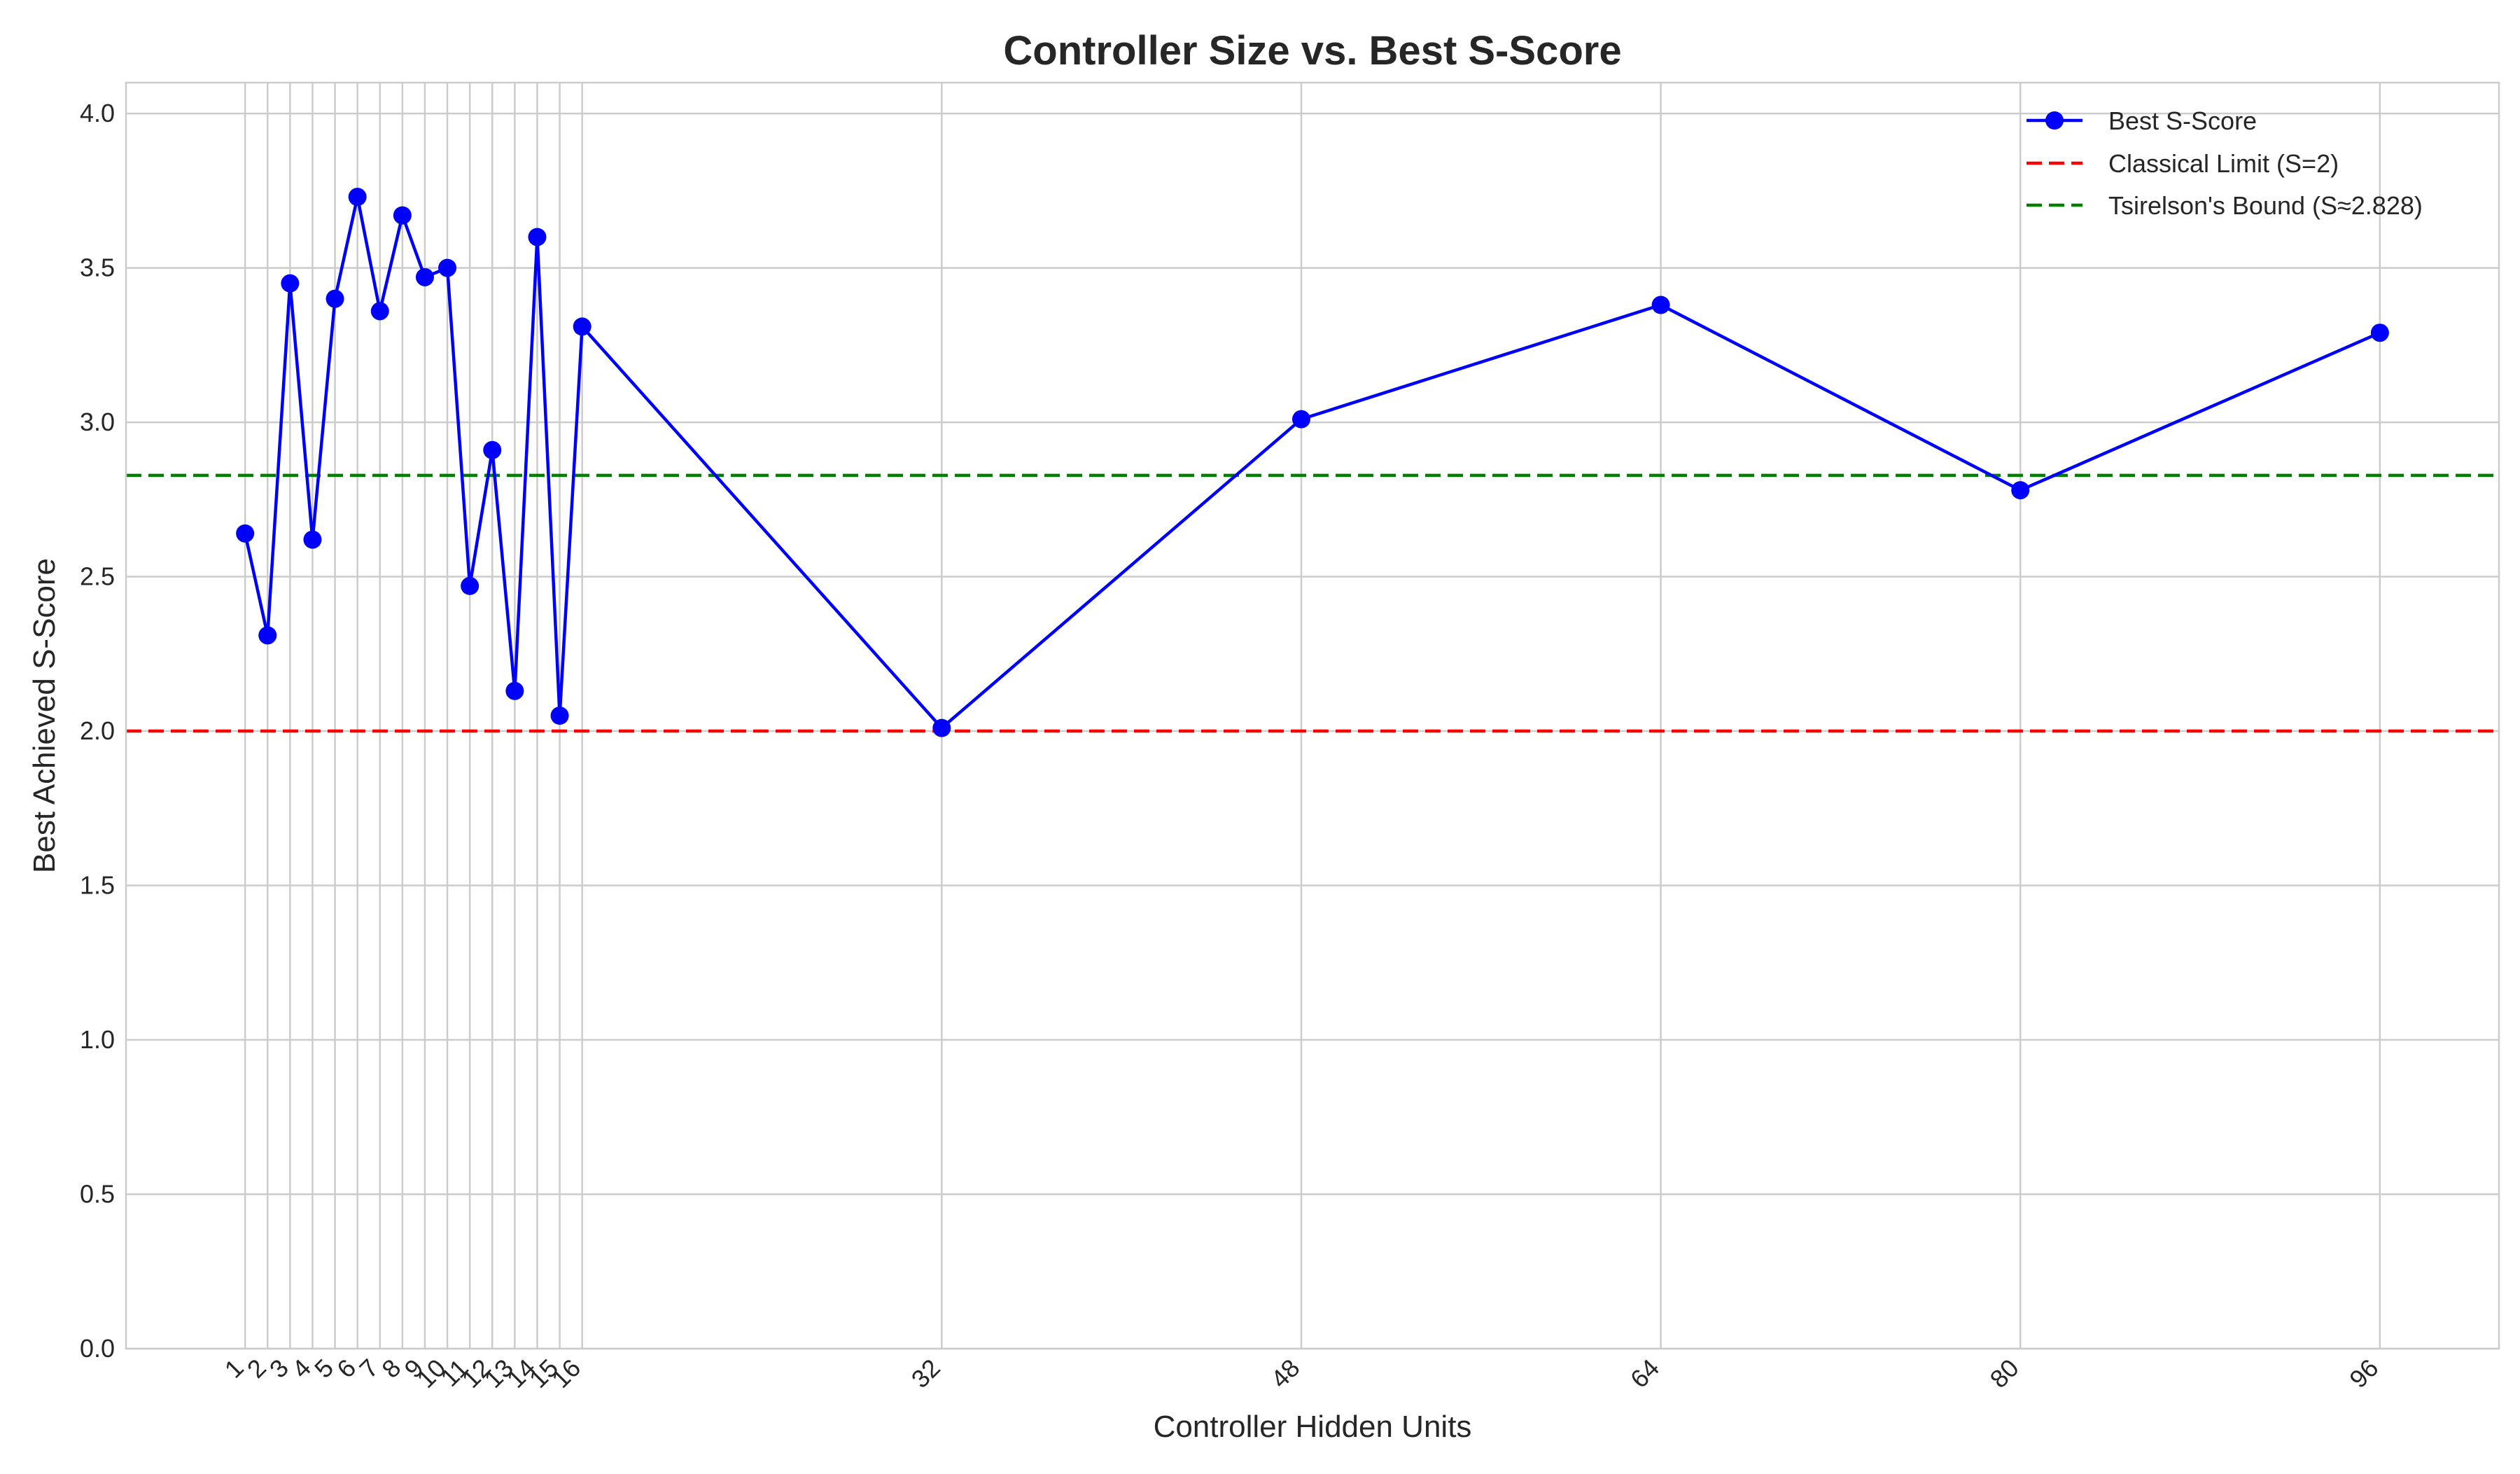 The height and width of the screenshot is (1474, 2520). I want to click on x-tick-label: 8, so click(391, 1369).